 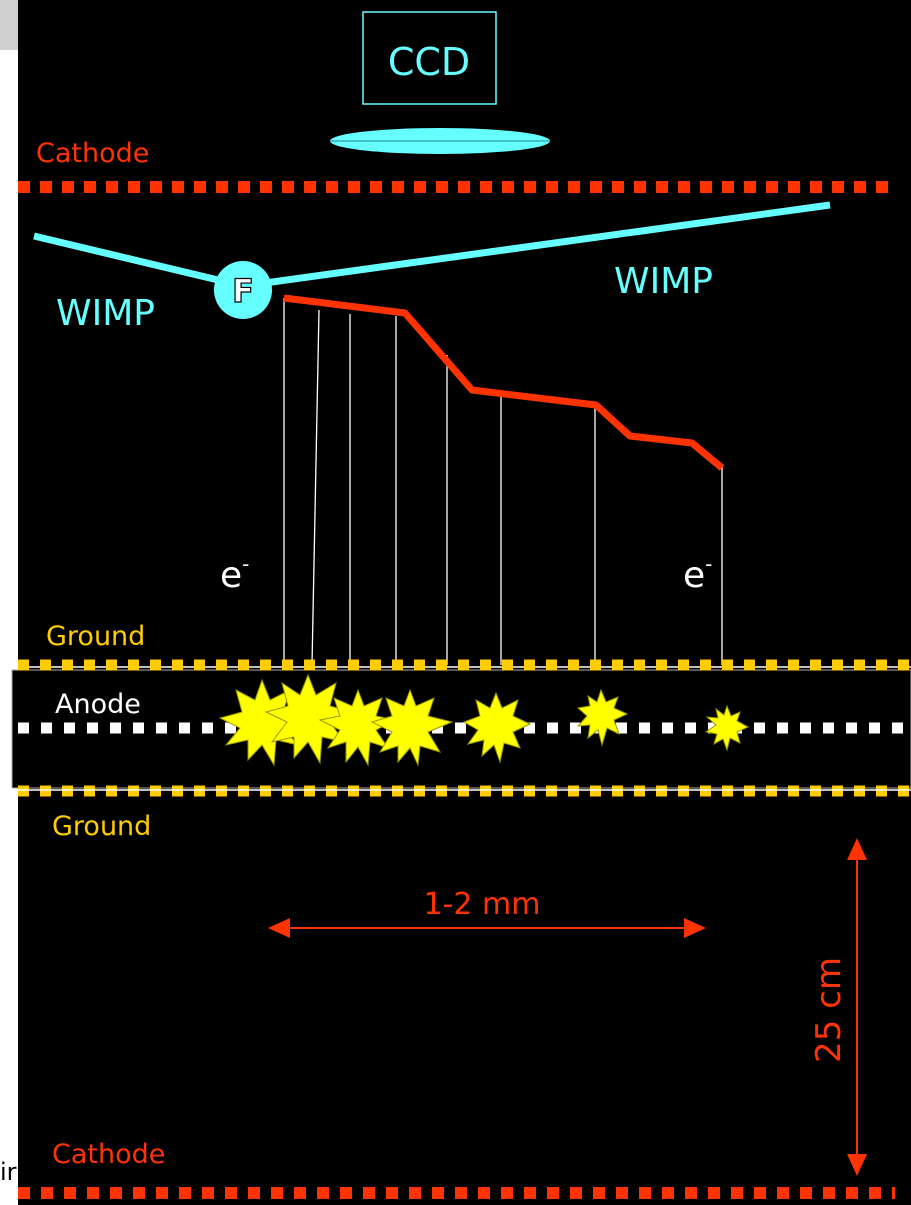 I want to click on electron-right-label: e-, so click(x=697, y=574).